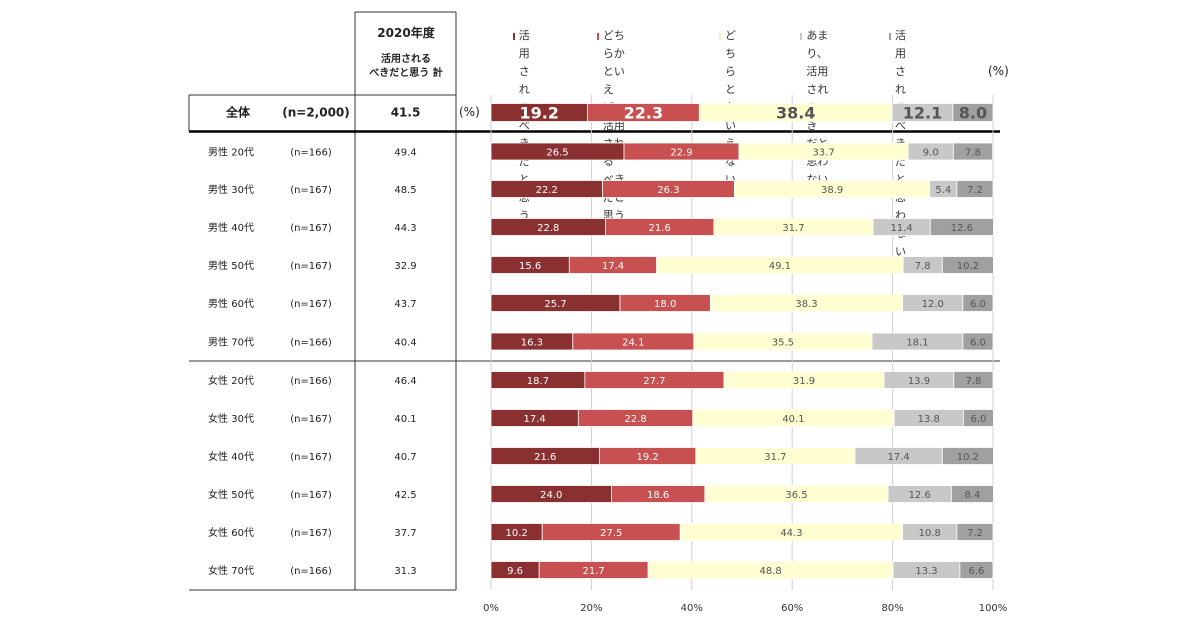 The height and width of the screenshot is (630, 1200). Describe the element at coordinates (238, 112) in the screenshot. I see `row-group-label: 全体` at that location.